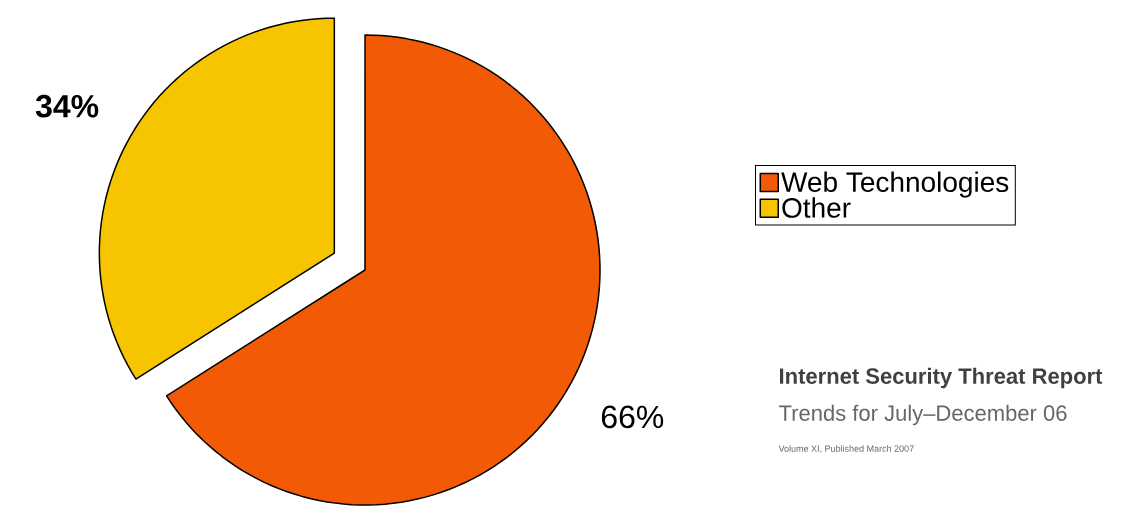 The width and height of the screenshot is (1137, 519). What do you see at coordinates (632, 417) in the screenshot?
I see `data-label: 66%` at bounding box center [632, 417].